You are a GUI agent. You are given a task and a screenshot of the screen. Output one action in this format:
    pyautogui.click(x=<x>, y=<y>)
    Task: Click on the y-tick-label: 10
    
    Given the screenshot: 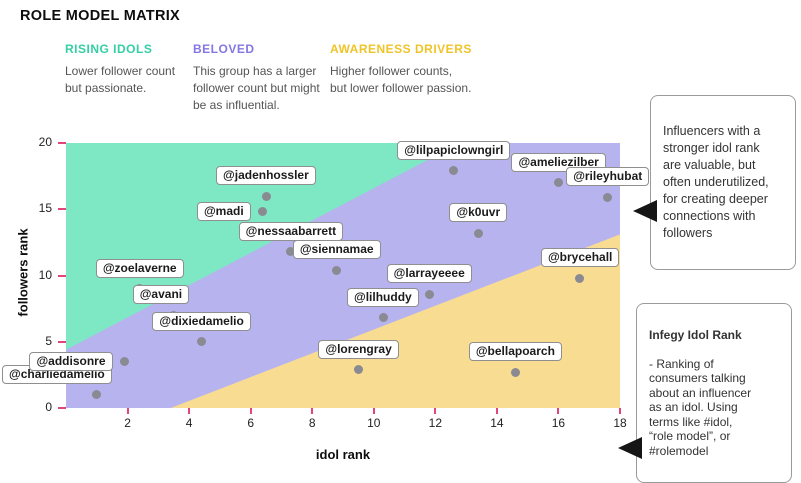 What is the action you would take?
    pyautogui.click(x=45, y=274)
    